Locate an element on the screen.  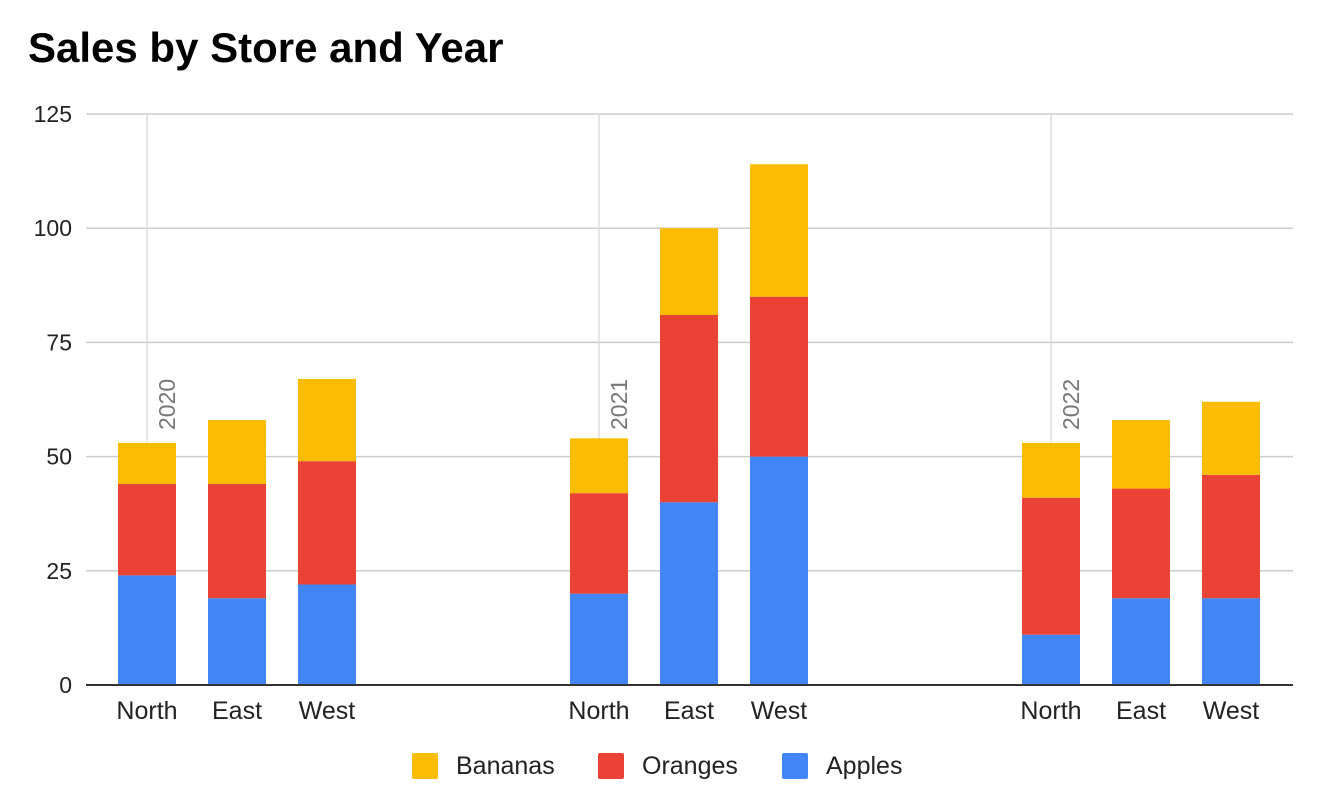
y-tick-label: 100 is located at coordinates (53, 228).